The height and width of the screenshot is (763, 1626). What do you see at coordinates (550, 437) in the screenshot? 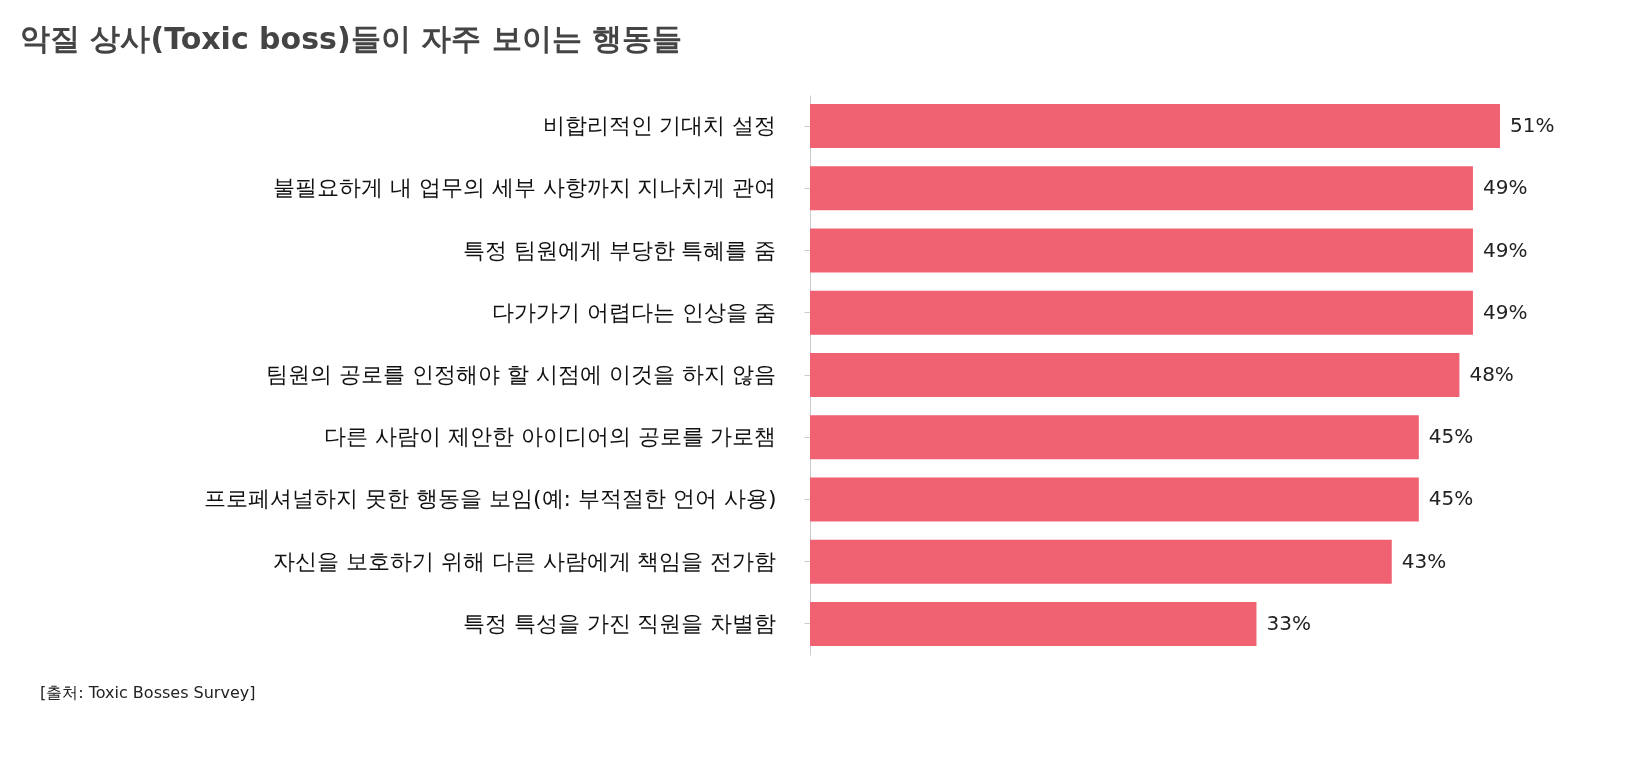
I see `y-tick-label: 다른 사람이 제안한 아이디어의 공로를 가로챔` at bounding box center [550, 437].